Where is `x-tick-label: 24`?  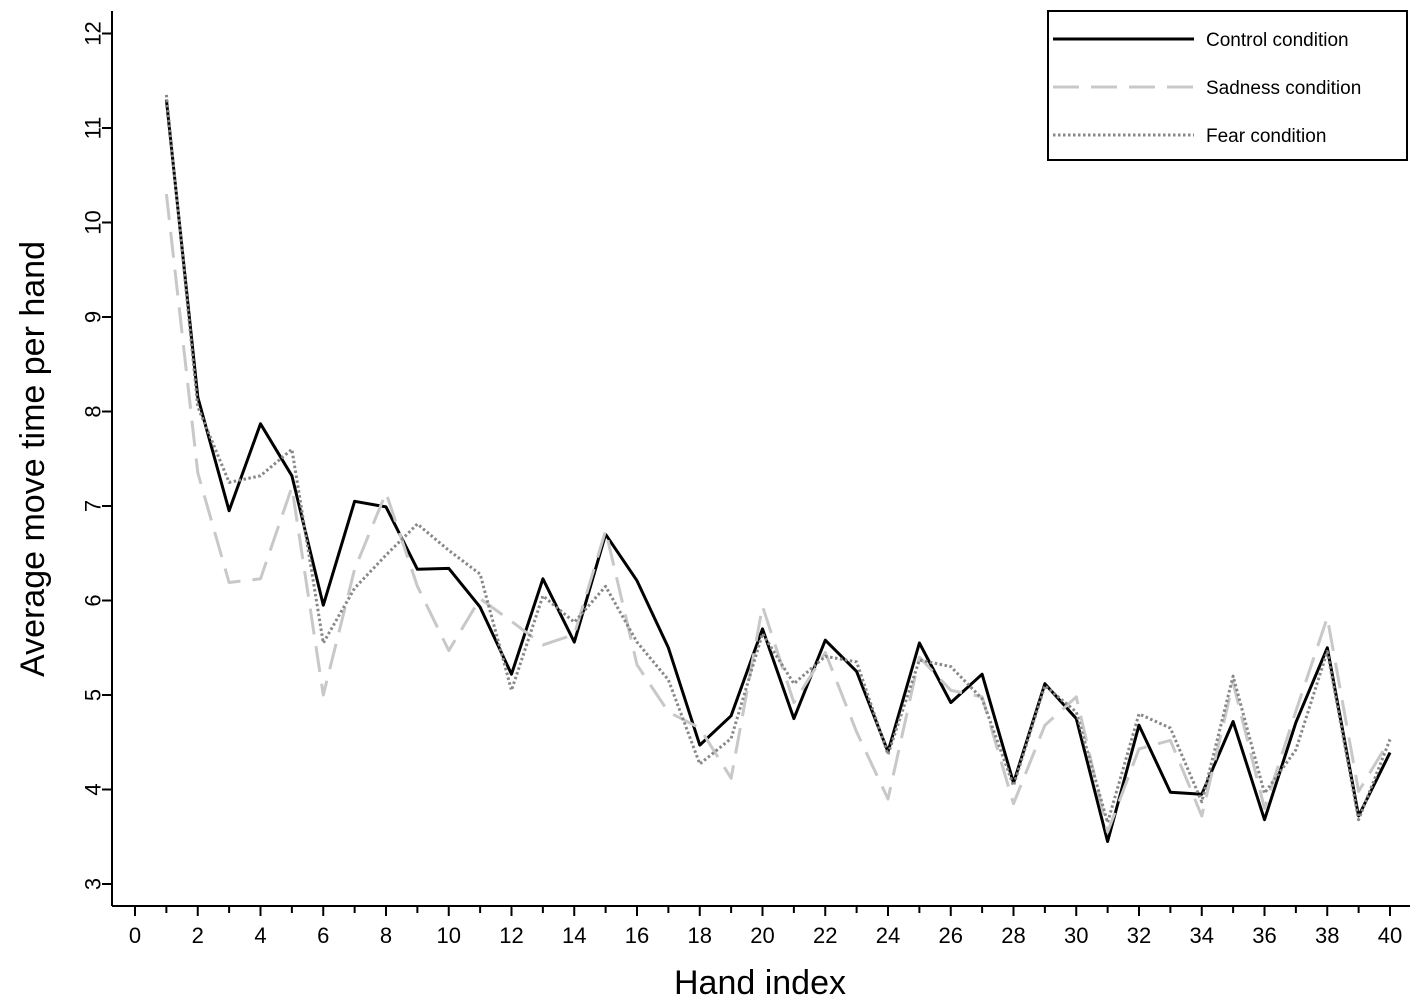 x-tick-label: 24 is located at coordinates (888, 935).